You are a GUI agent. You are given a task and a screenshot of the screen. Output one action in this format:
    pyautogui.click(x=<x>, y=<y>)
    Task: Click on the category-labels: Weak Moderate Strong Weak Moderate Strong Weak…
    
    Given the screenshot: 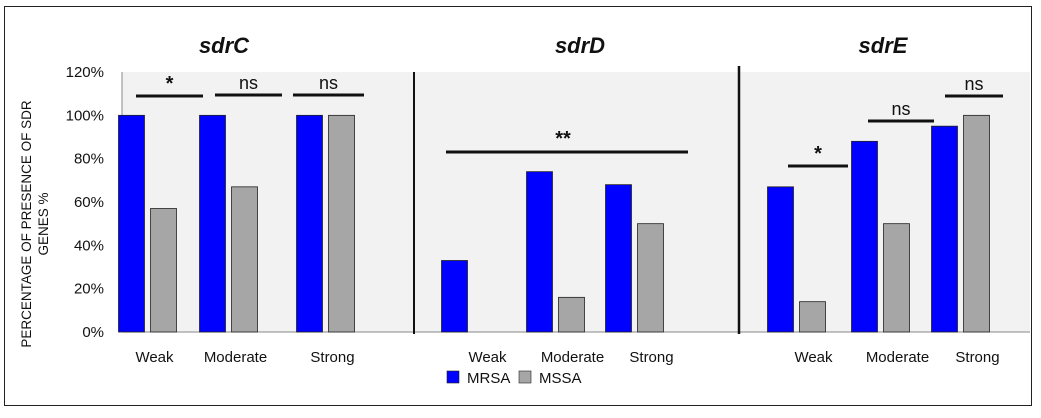 What is the action you would take?
    pyautogui.click(x=567, y=357)
    